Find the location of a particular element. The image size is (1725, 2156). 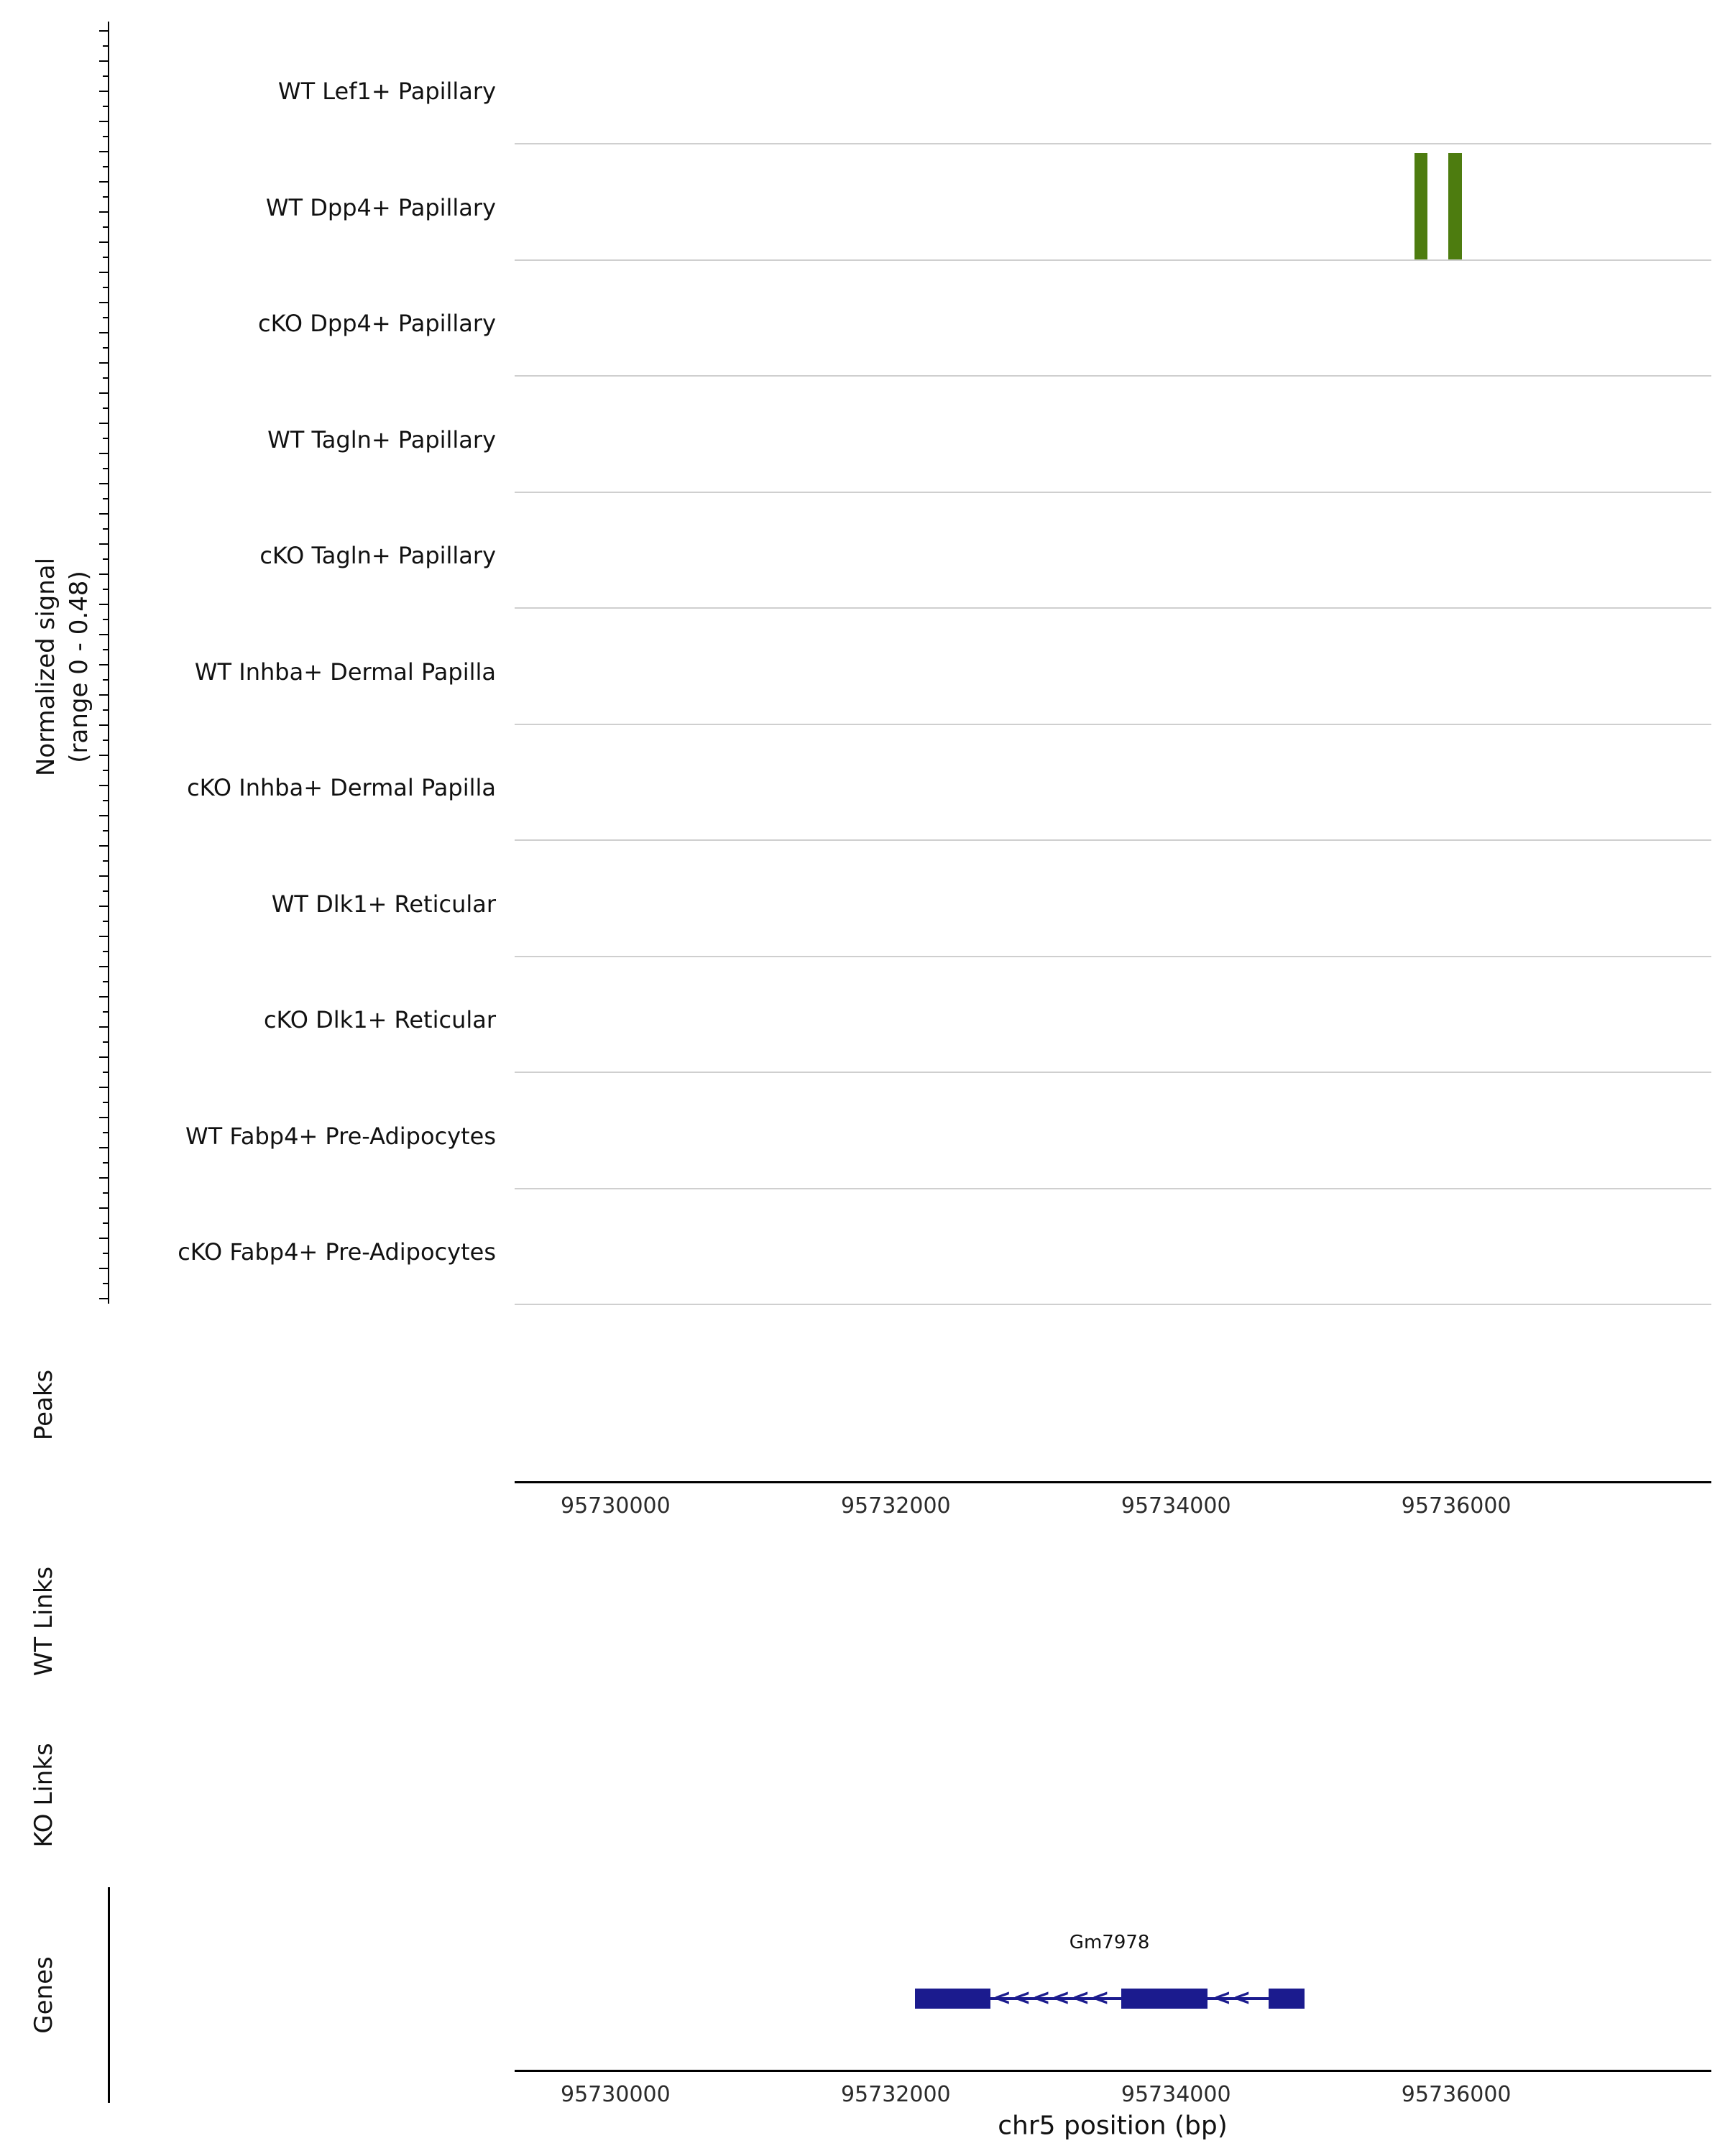

x-axis-title: chr5 position (bp) is located at coordinates (1113, 2126).